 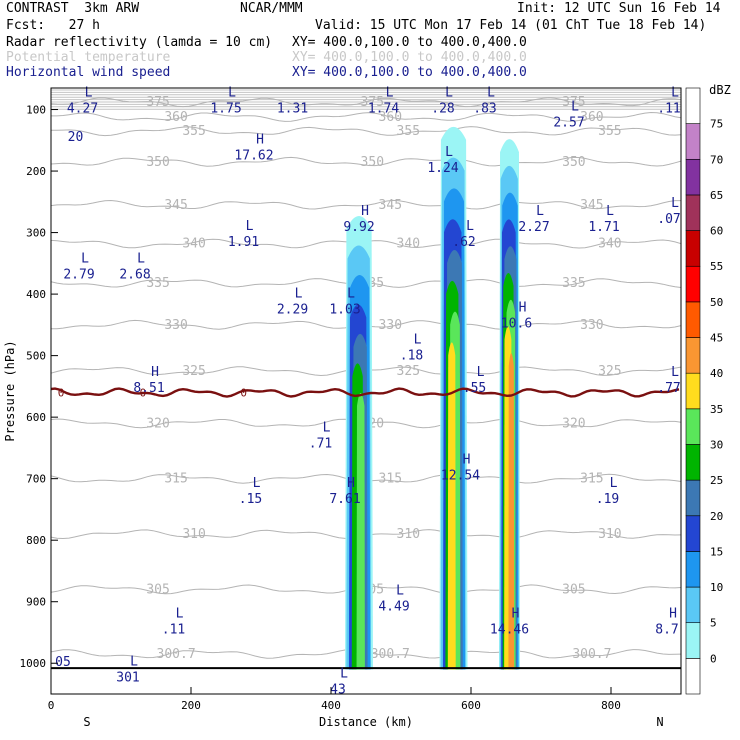 What do you see at coordinates (173, 629) in the screenshot?
I see `wind-extremum-value: .11` at bounding box center [173, 629].